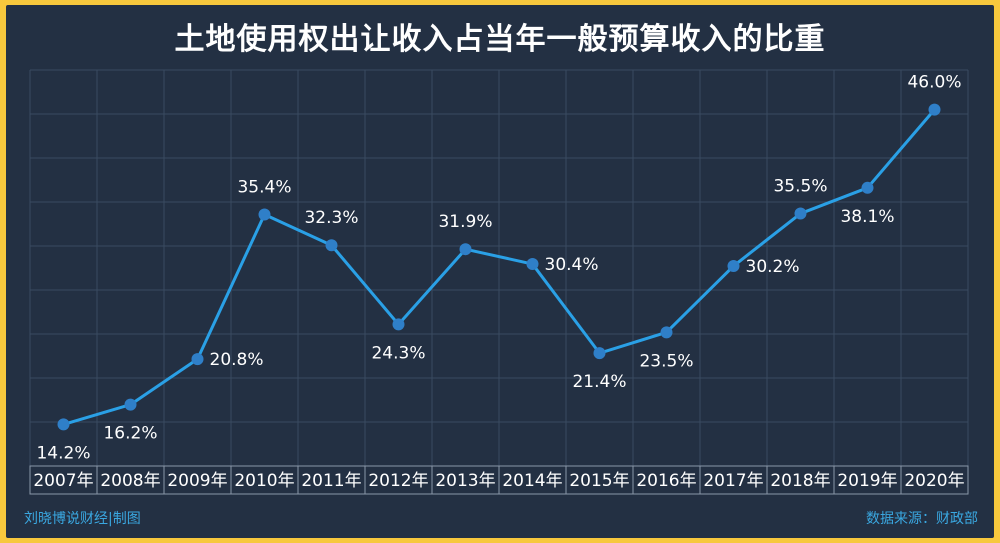 The image size is (1000, 543). I want to click on x-tick-label: 2008年, so click(130, 481).